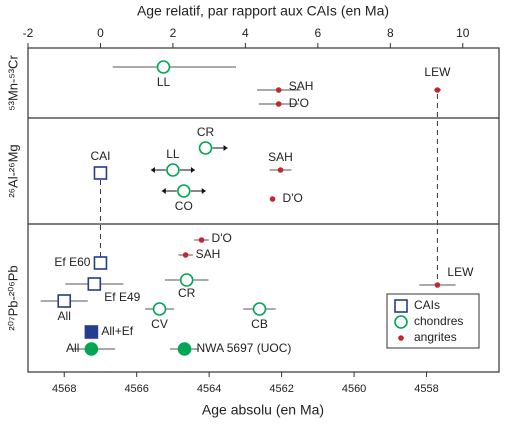  Describe the element at coordinates (245, 33) in the screenshot. I see `top-tick-label: 4` at that location.